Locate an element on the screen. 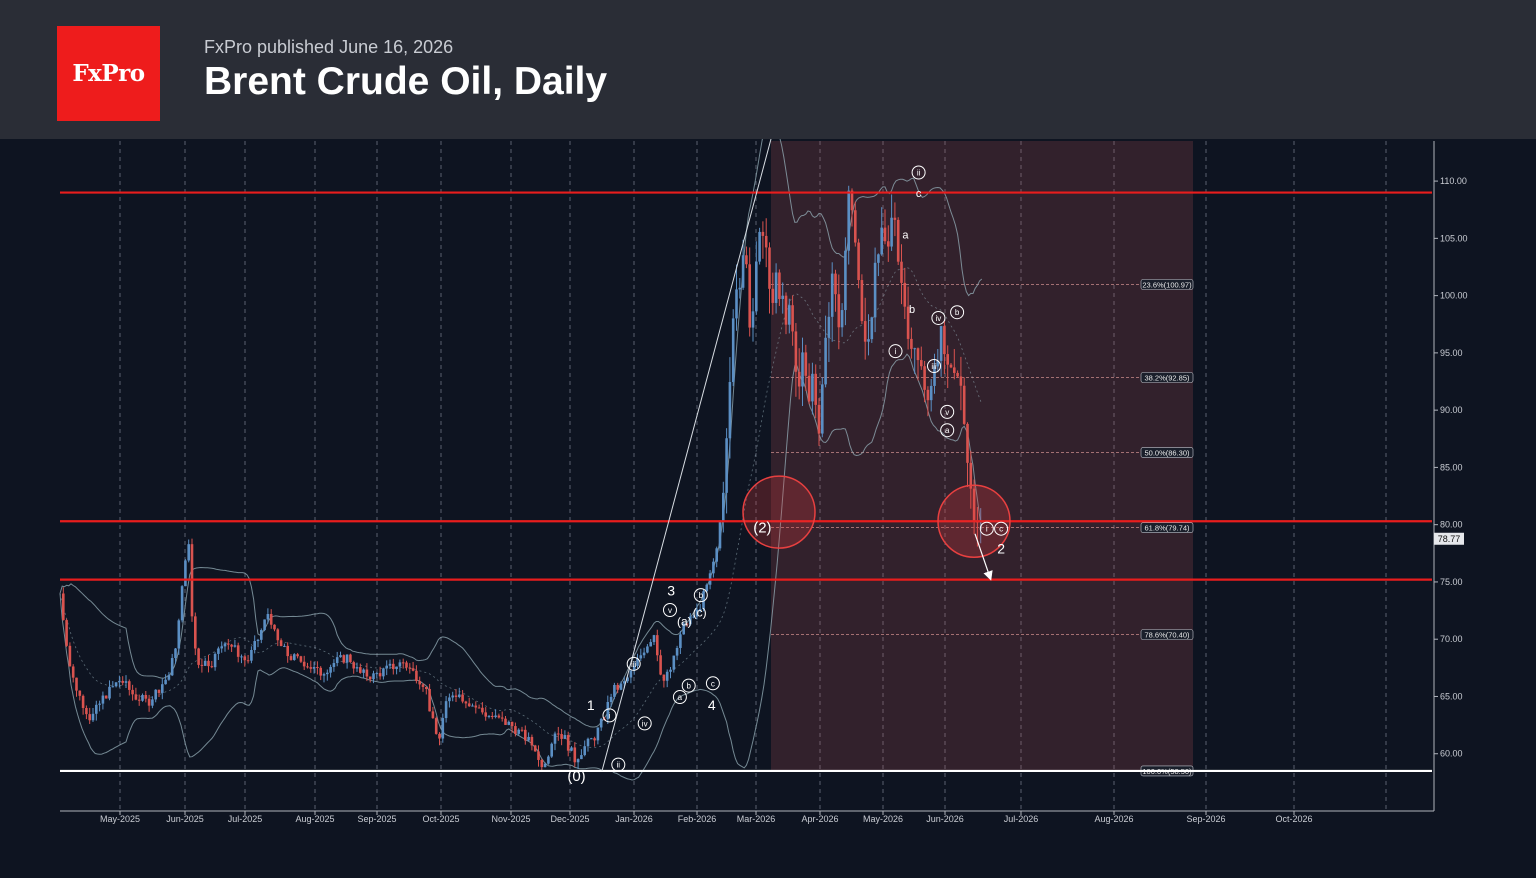  fib-label: 38.2%(92.85) is located at coordinates (1167, 378).